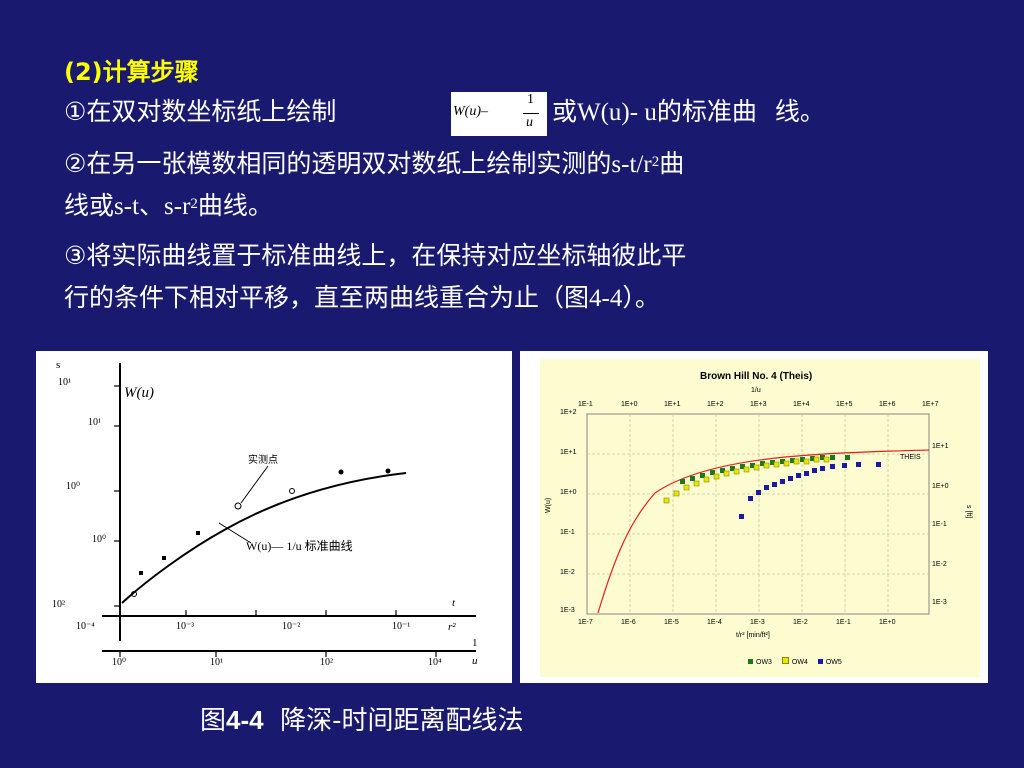  I want to click on step-3-line-2: 行的条件下相对平移，直至两曲线重合为止（图4-4）。, so click(362, 298).